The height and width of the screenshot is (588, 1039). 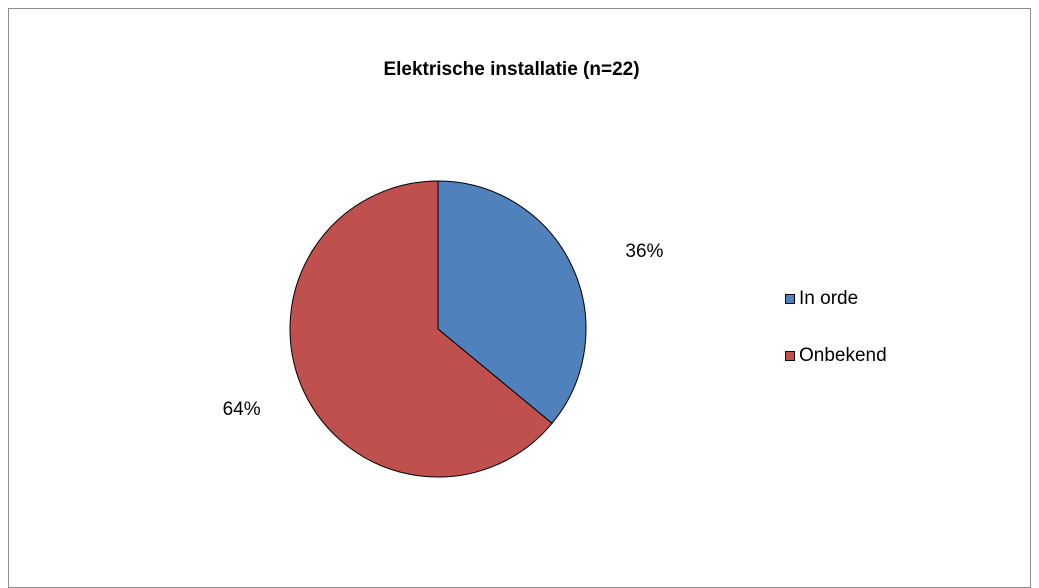 What do you see at coordinates (829, 298) in the screenshot?
I see `legend-label-in-orde: In orde` at bounding box center [829, 298].